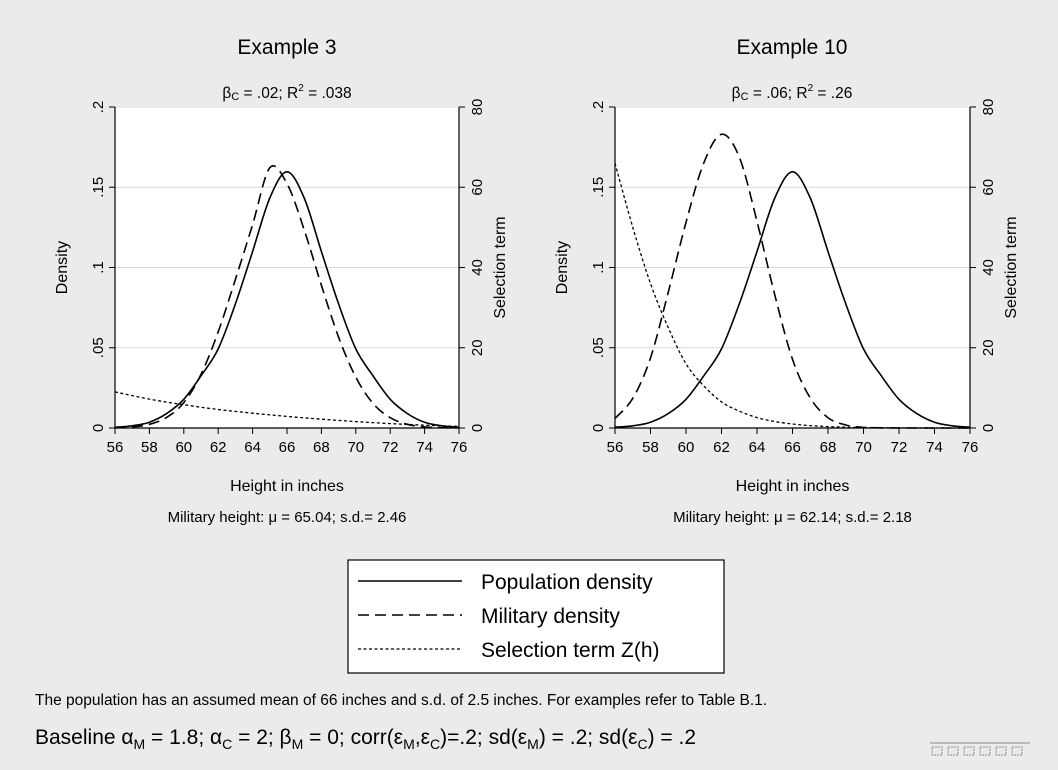 Image resolution: width=1058 pixels, height=770 pixels. I want to click on note-text: ) = .2; sd(, so click(583, 737).